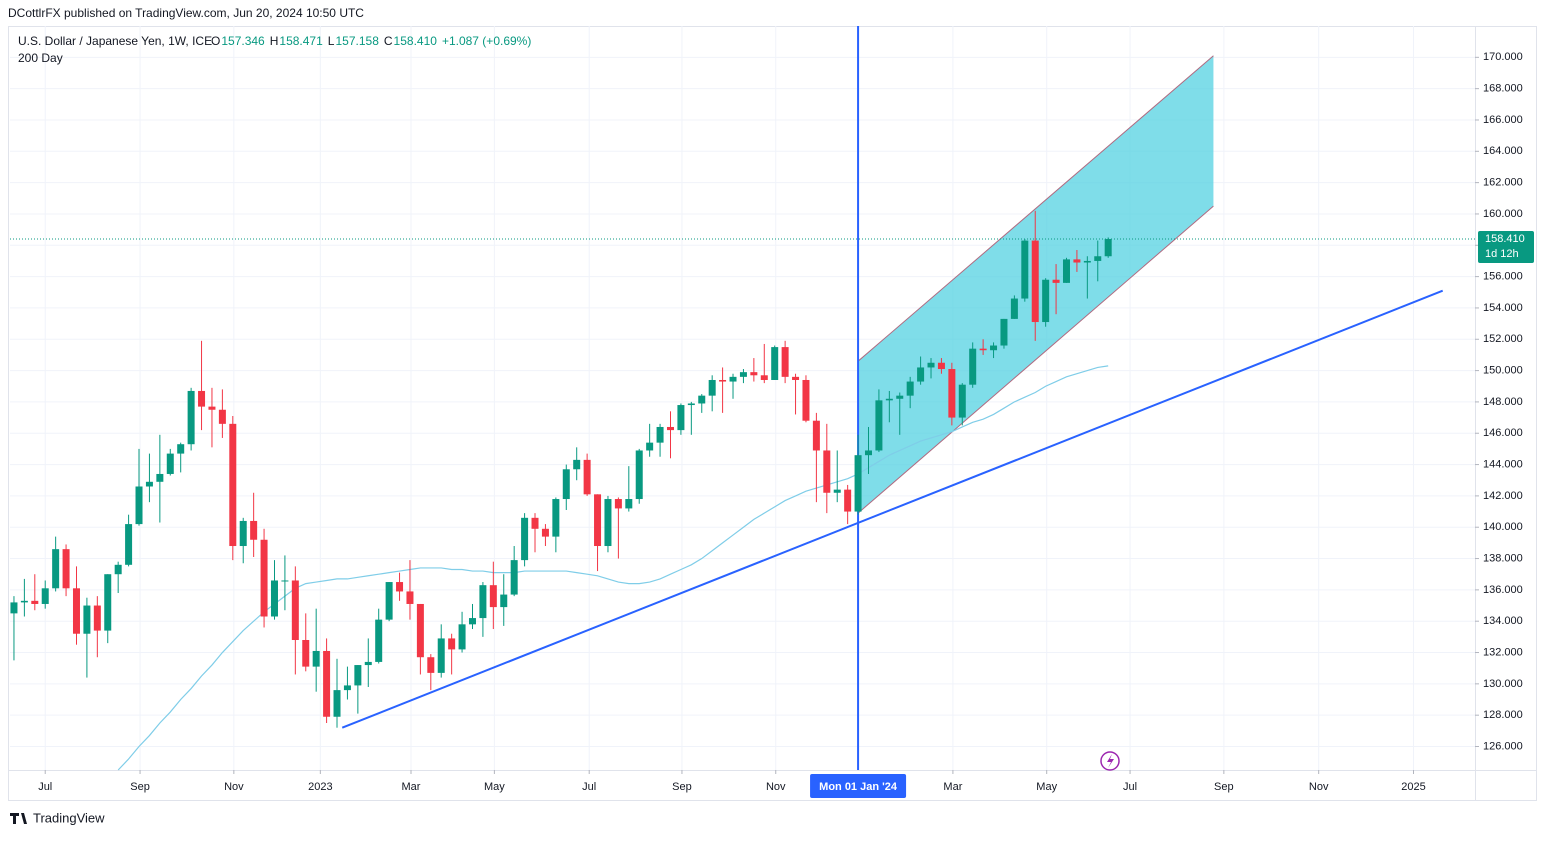  Describe the element at coordinates (1503, 746) in the screenshot. I see `y-tick-label: 126.000` at that location.